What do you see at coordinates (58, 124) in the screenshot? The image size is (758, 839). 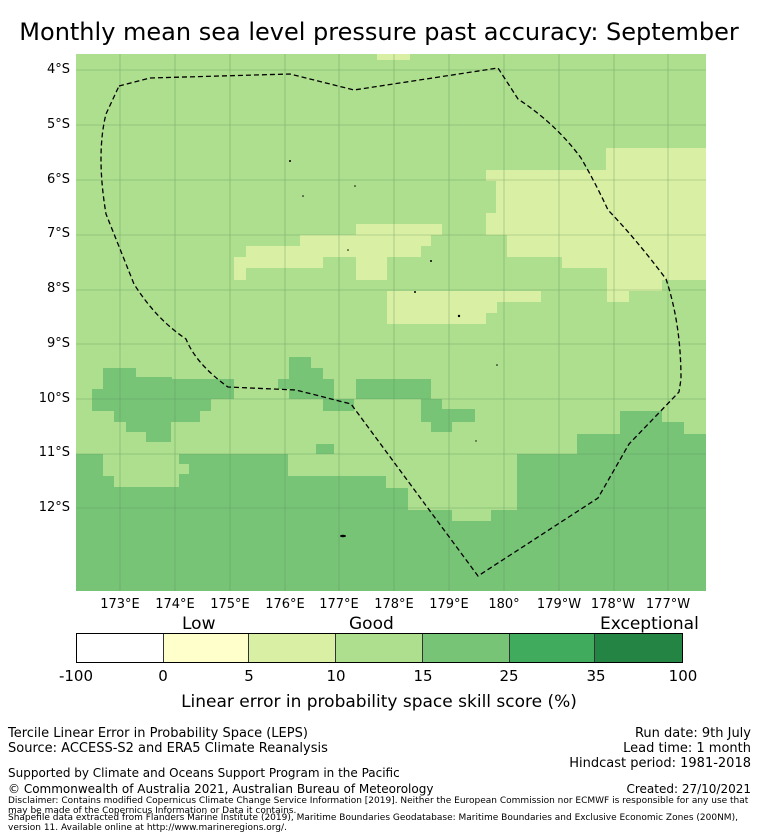 I see `lat-label: 5°S` at bounding box center [58, 124].